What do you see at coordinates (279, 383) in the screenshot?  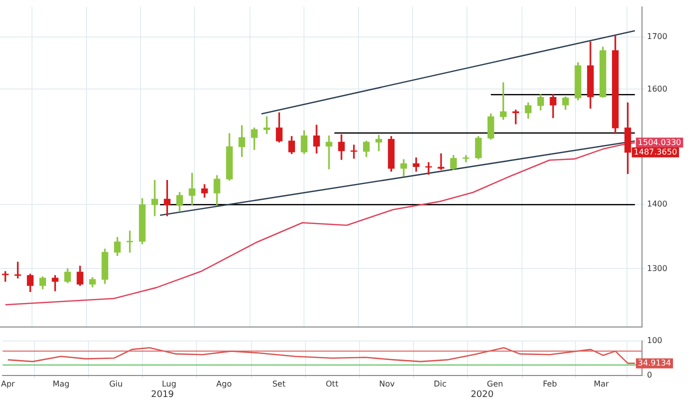 I see `x-tick-label: Set` at bounding box center [279, 383].